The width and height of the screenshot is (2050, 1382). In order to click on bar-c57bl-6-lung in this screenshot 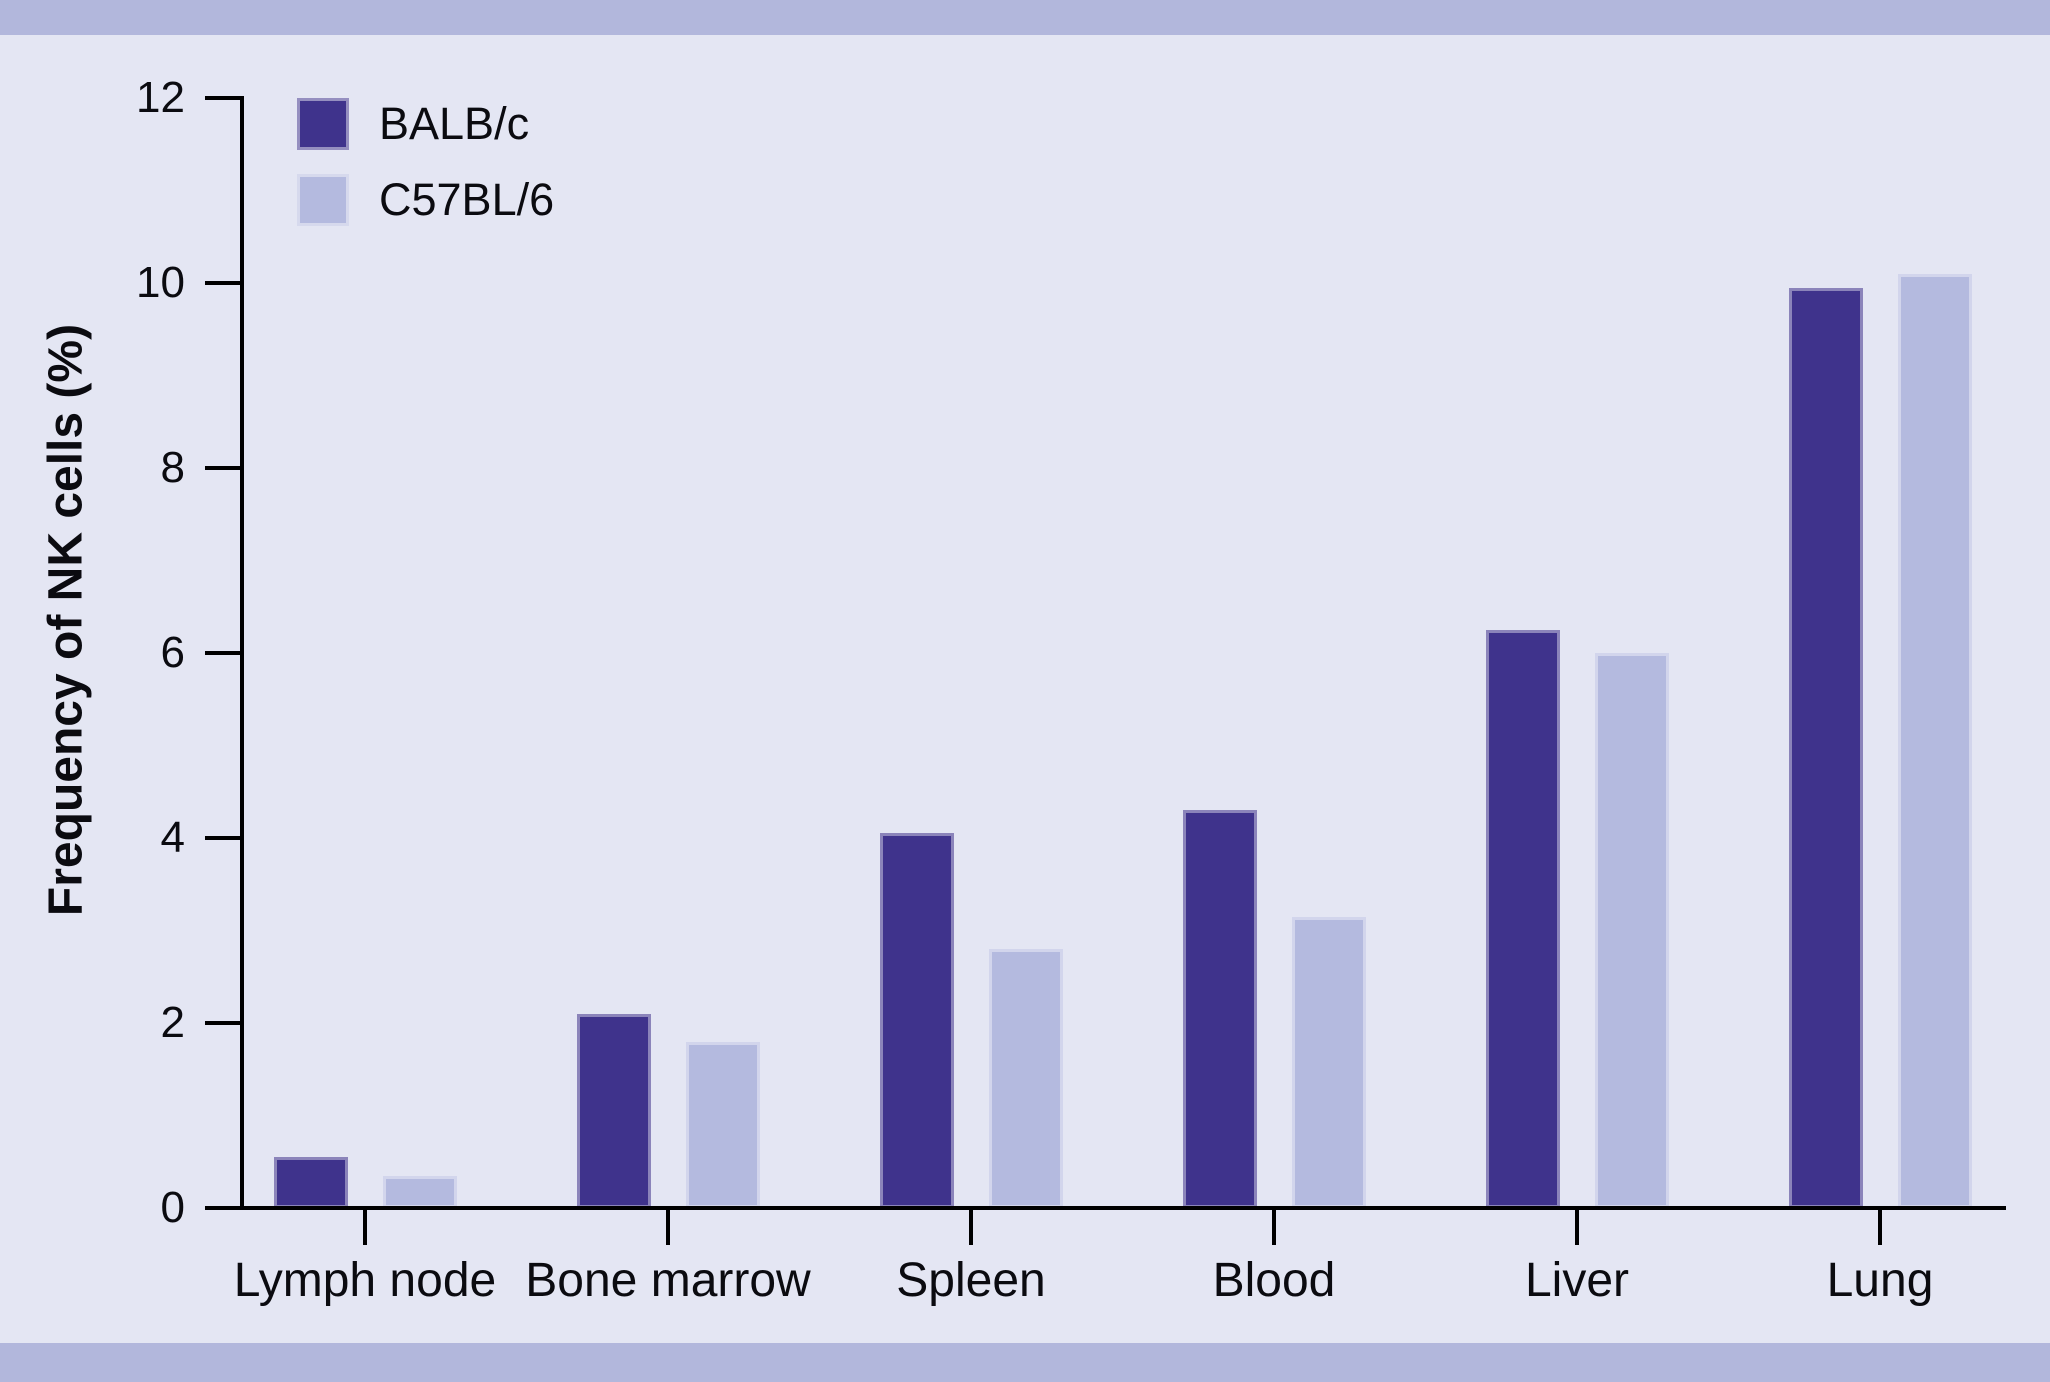, I will do `click(1934, 740)`.